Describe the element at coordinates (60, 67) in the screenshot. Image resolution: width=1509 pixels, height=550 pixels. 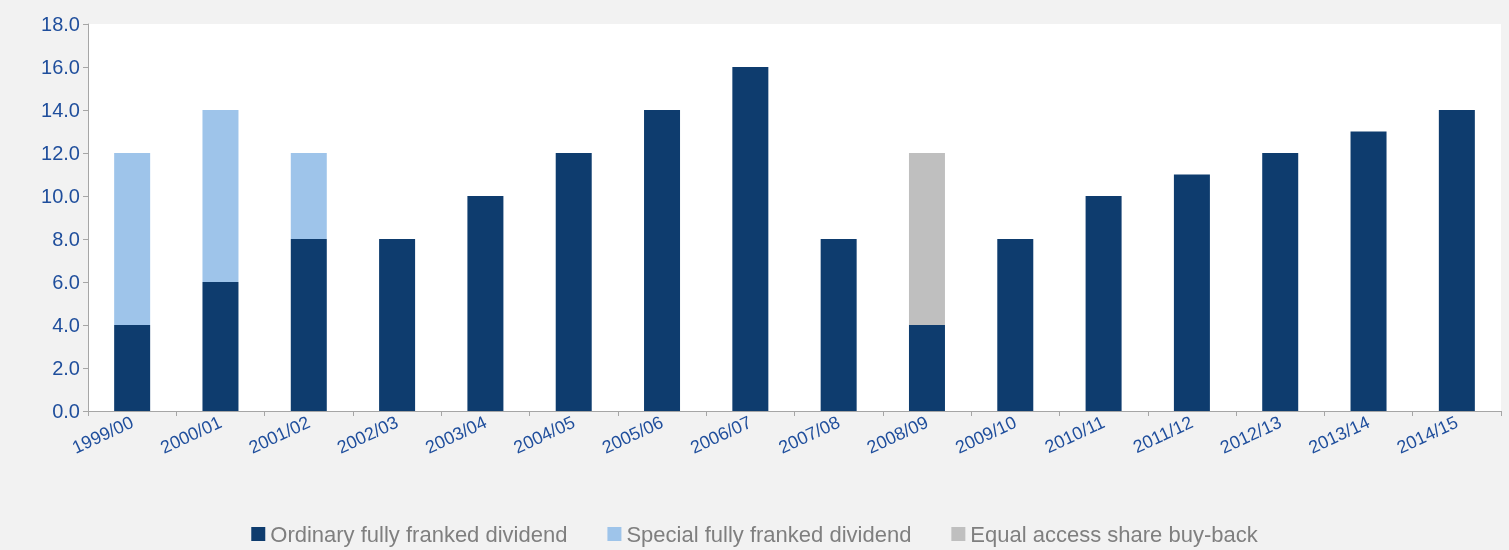
I see `y-tick-label: 16.0` at that location.